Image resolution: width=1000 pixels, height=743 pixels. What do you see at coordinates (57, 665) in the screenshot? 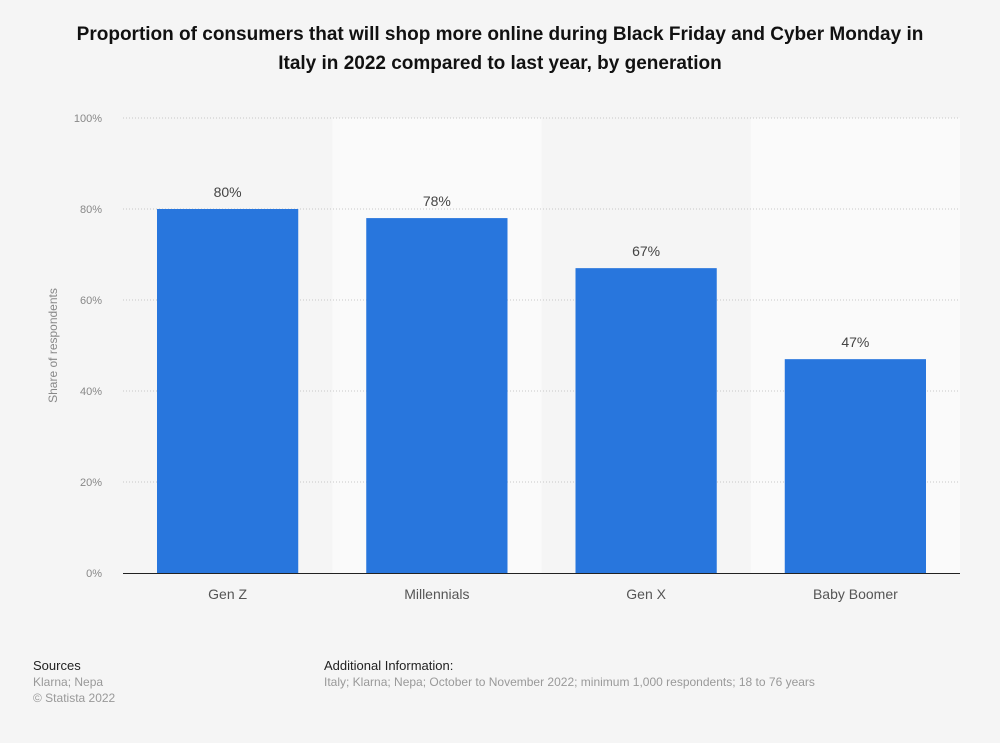
I see `sources-heading: Sources` at bounding box center [57, 665].